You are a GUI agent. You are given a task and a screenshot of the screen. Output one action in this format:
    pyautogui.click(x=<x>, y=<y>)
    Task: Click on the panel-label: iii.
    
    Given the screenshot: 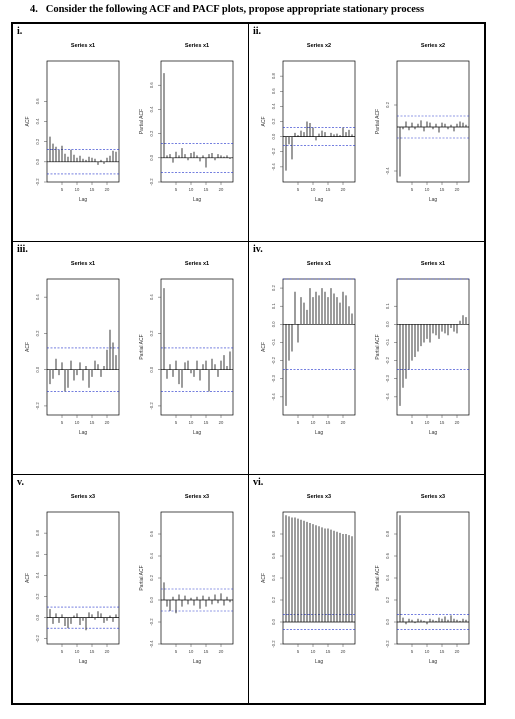 What is the action you would take?
    pyautogui.click(x=22, y=249)
    